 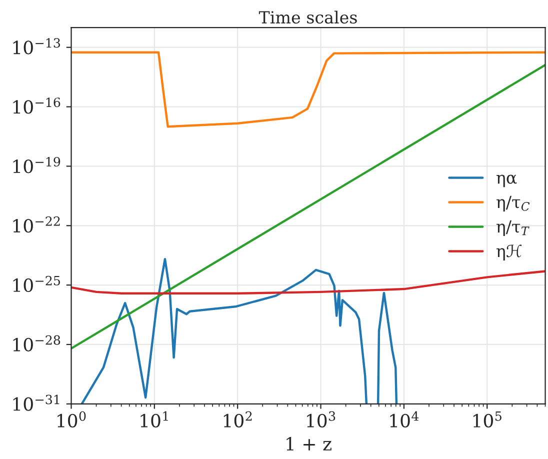 What do you see at coordinates (36, 284) in the screenshot?
I see `y-tick-label: 10$^{−25}$` at bounding box center [36, 284].